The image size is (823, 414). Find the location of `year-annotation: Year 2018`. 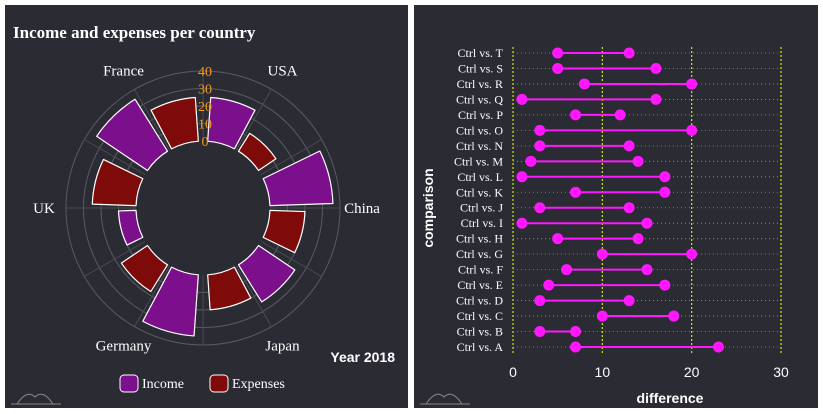

year-annotation: Year 2018 is located at coordinates (362, 357).